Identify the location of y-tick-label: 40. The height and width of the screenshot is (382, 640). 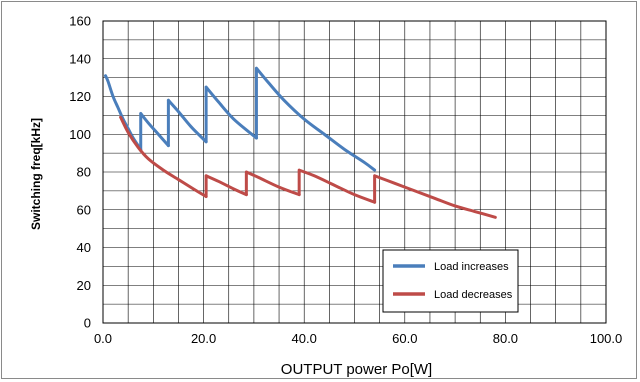
(84, 247).